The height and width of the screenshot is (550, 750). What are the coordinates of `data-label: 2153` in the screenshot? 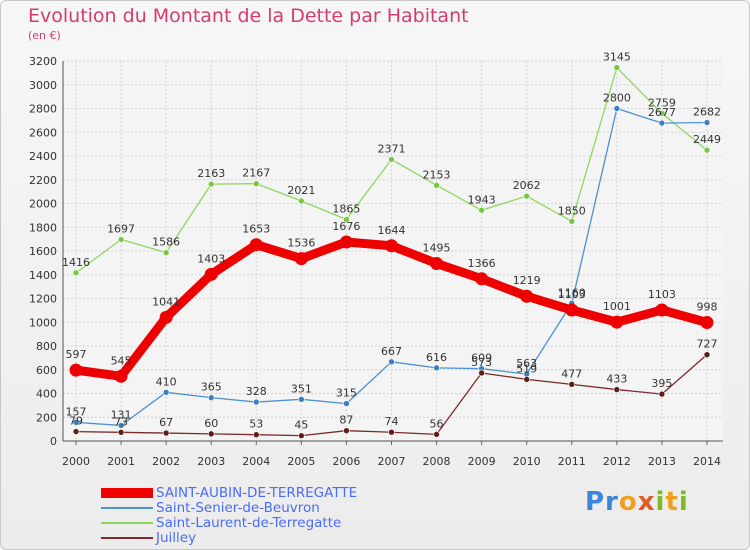 It's located at (437, 174).